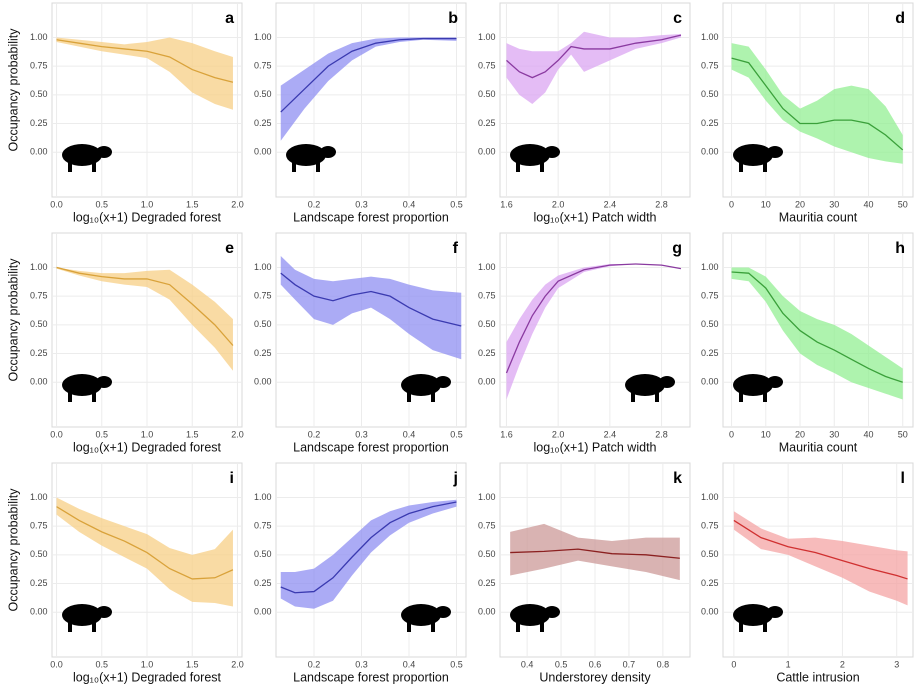 This screenshot has width=919, height=691. I want to click on x-axis-label: Cattle intrusion, so click(817, 677).